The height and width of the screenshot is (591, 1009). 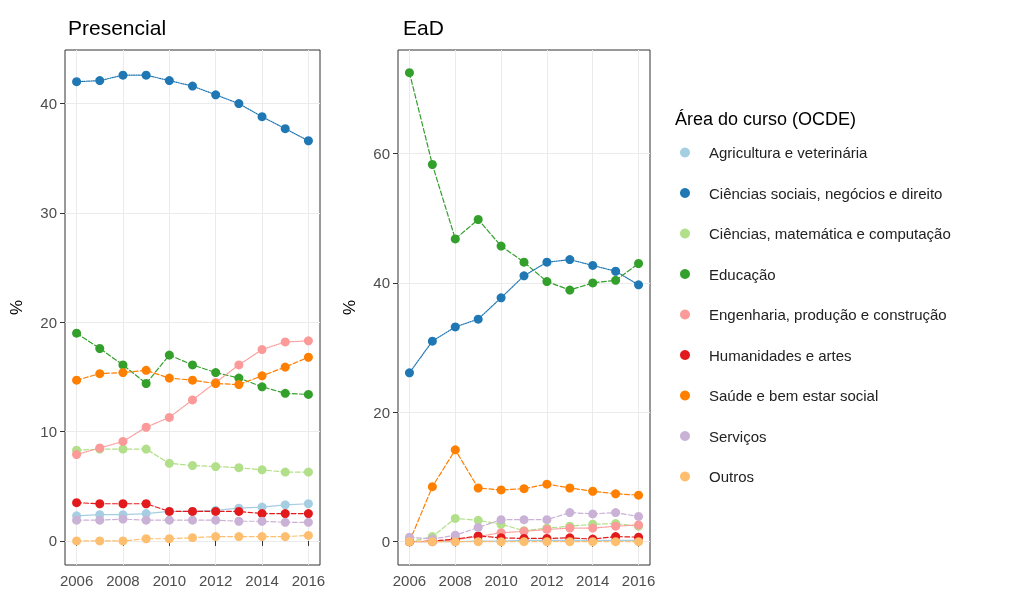 What do you see at coordinates (732, 476) in the screenshot?
I see `legend-label: Outros` at bounding box center [732, 476].